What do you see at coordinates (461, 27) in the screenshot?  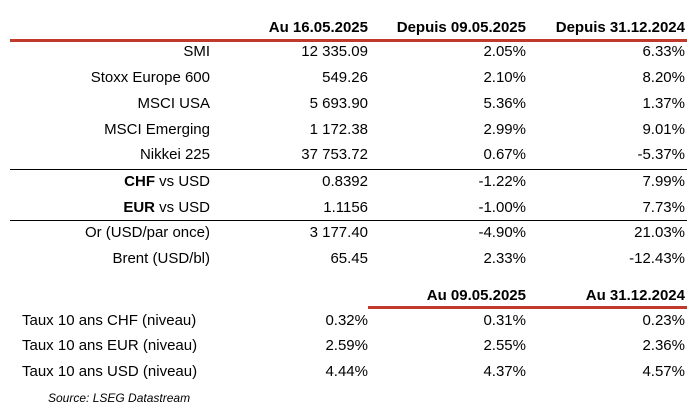 I see `header-depuis-09-05-2025: Depuis 09.05.2025` at bounding box center [461, 27].